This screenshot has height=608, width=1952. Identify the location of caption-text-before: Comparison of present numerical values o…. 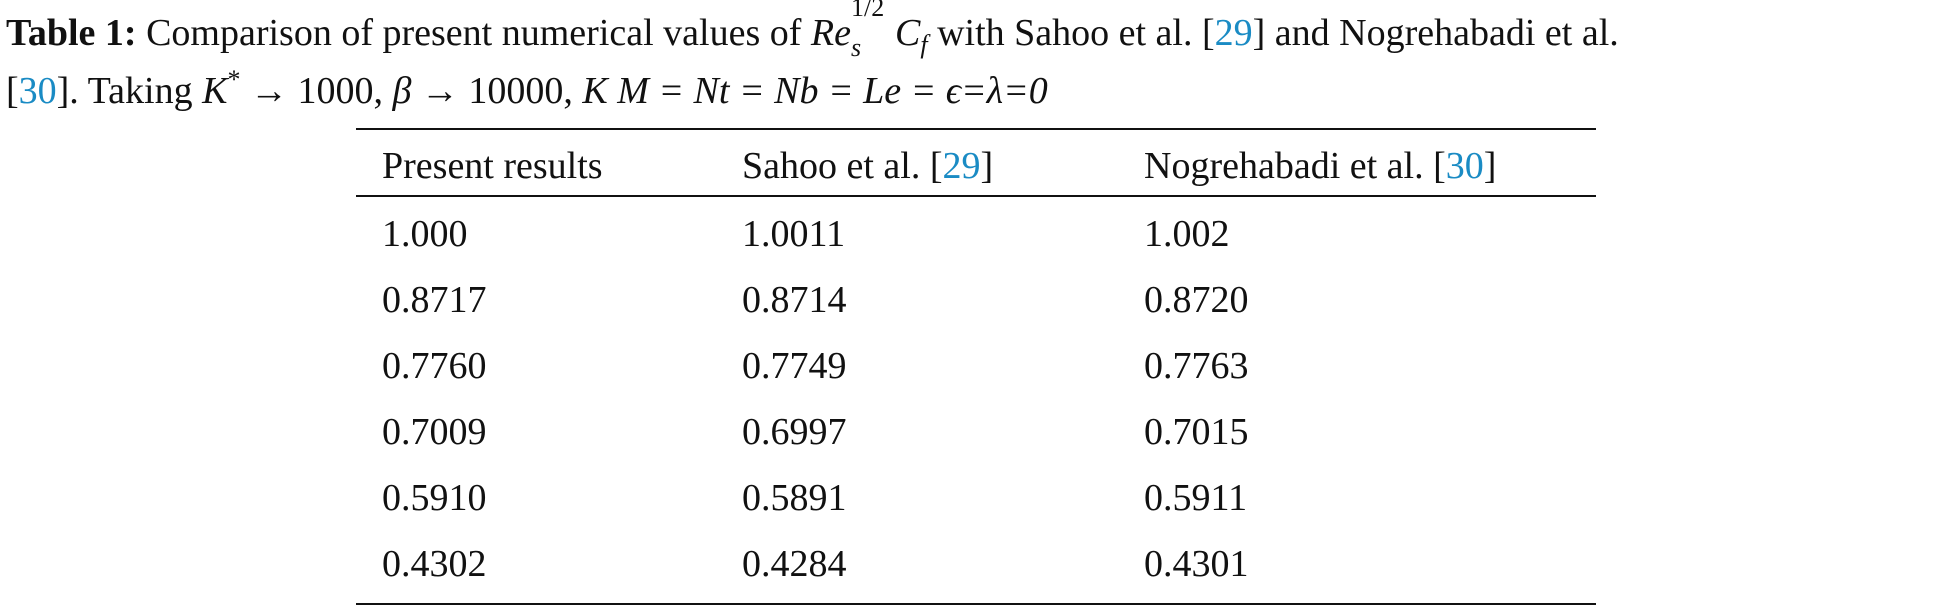
(474, 33).